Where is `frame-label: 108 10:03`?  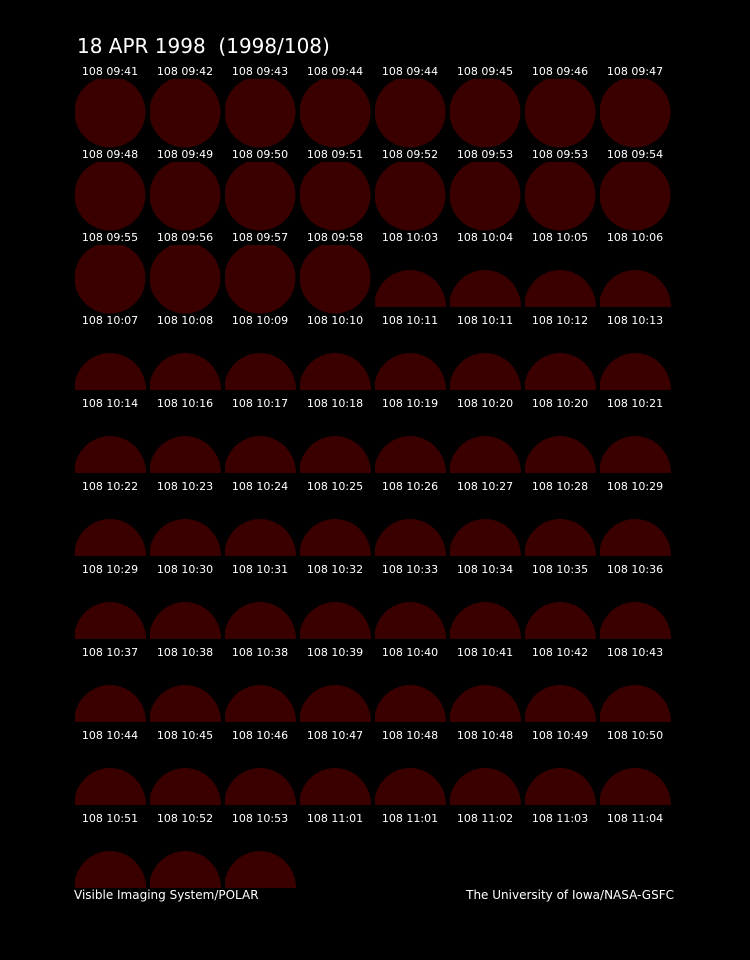
frame-label: 108 10:03 is located at coordinates (410, 237).